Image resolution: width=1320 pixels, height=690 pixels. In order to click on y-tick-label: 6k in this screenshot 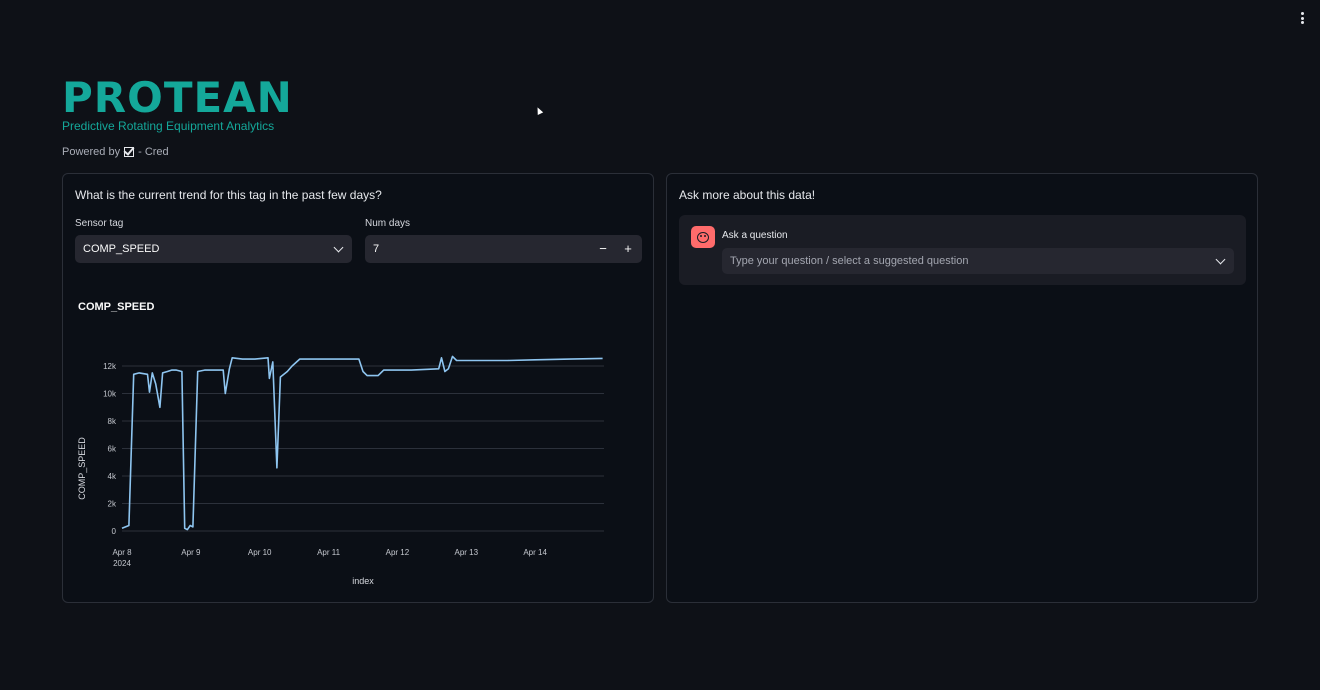, I will do `click(112, 449)`.